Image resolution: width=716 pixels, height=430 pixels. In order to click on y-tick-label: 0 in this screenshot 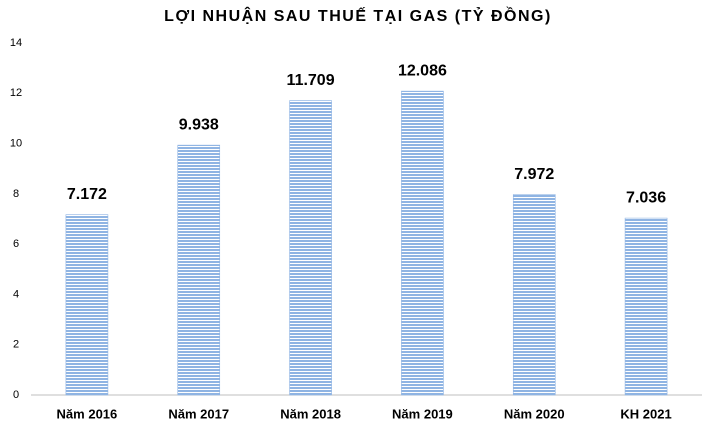, I will do `click(16, 395)`.